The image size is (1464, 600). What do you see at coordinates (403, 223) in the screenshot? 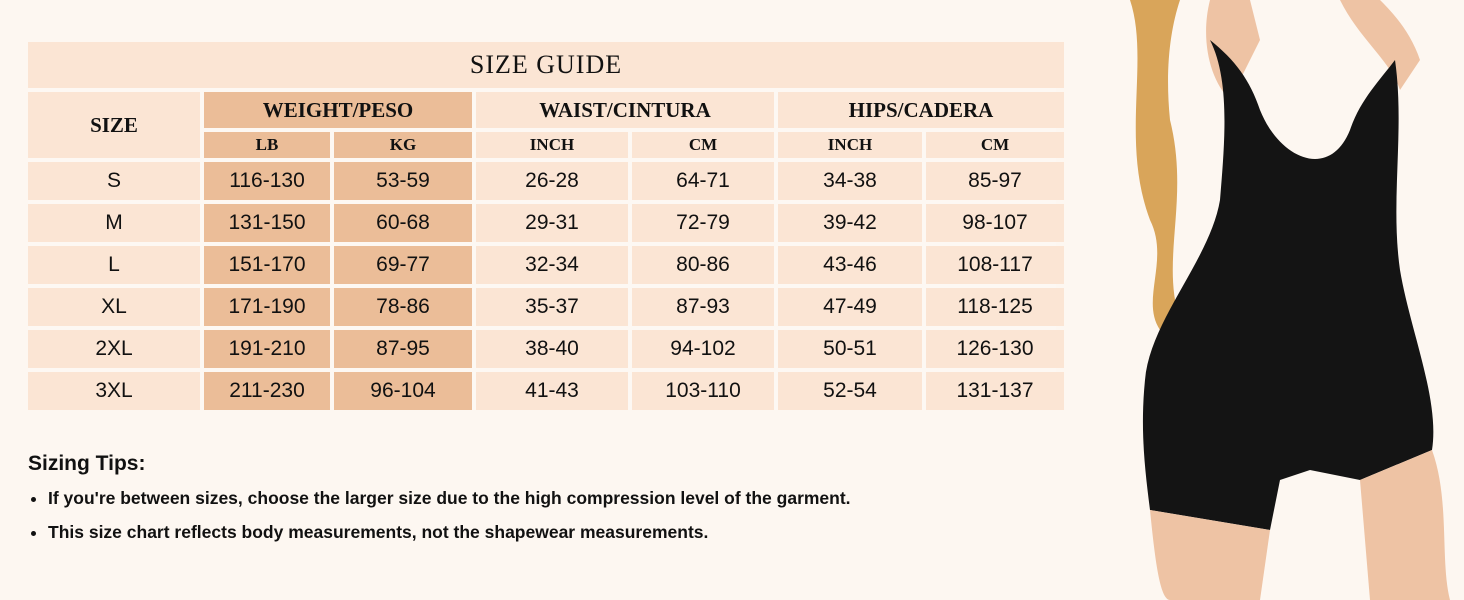
I see `table-cell: 60-68` at bounding box center [403, 223].